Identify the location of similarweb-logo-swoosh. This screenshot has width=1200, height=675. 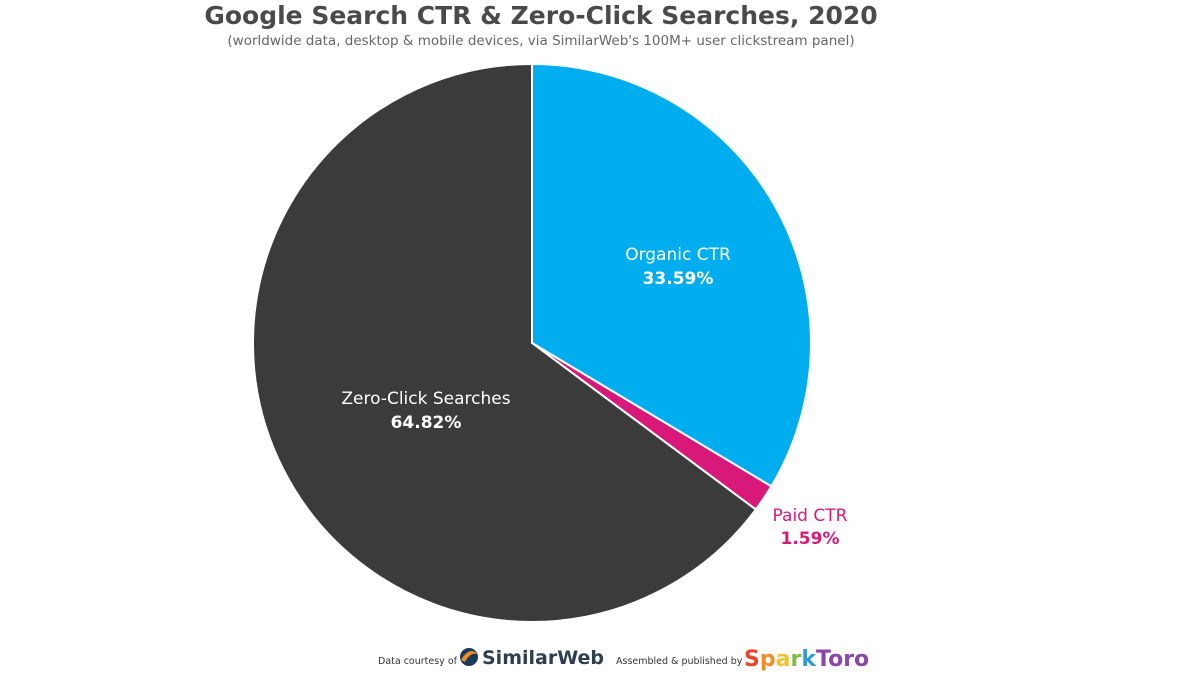
(469, 656).